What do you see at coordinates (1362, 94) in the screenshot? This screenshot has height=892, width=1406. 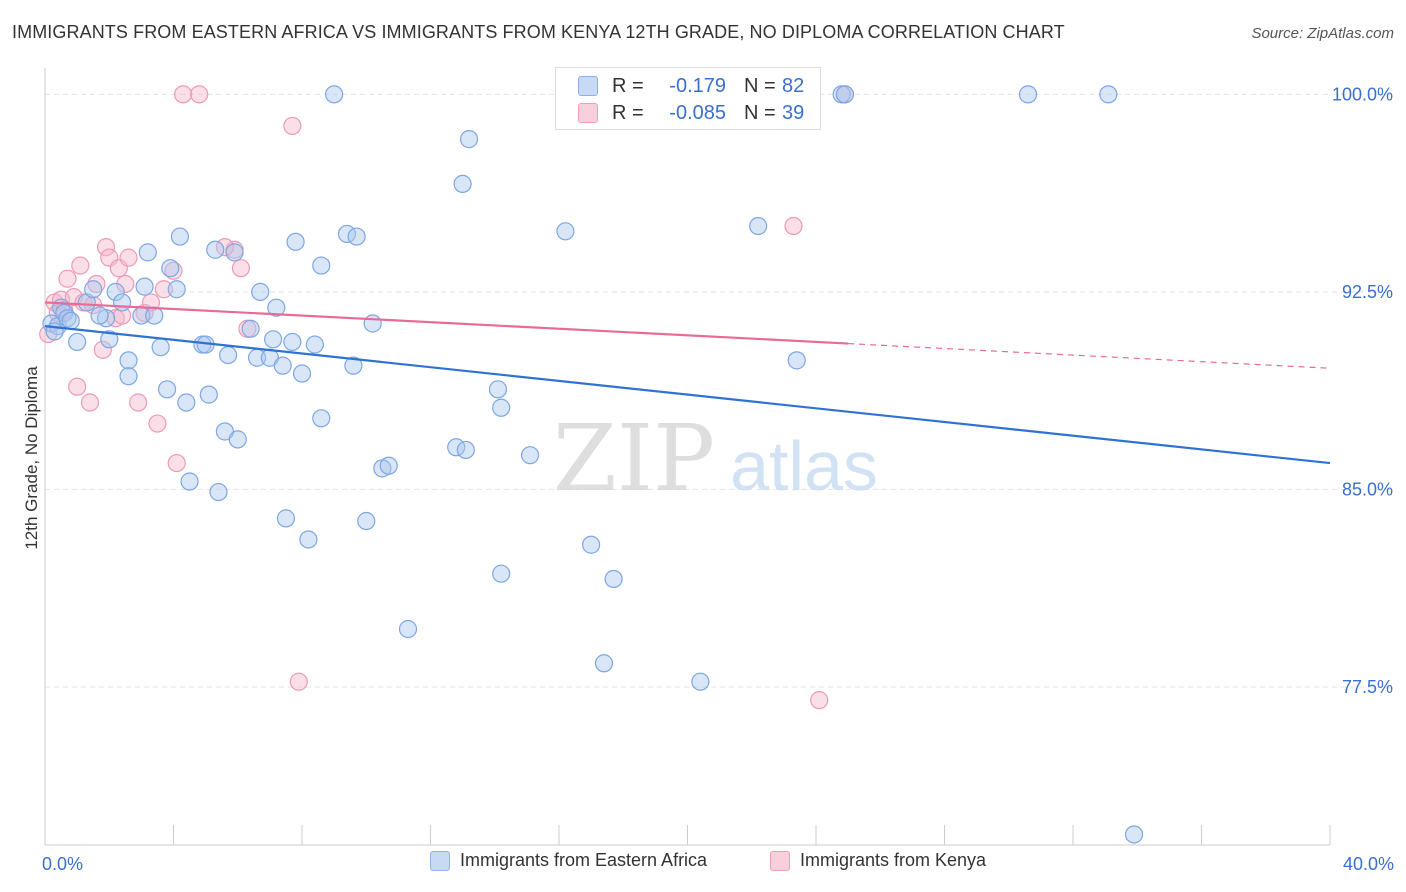 I see `y-tick-label: 100.0%` at bounding box center [1362, 94].